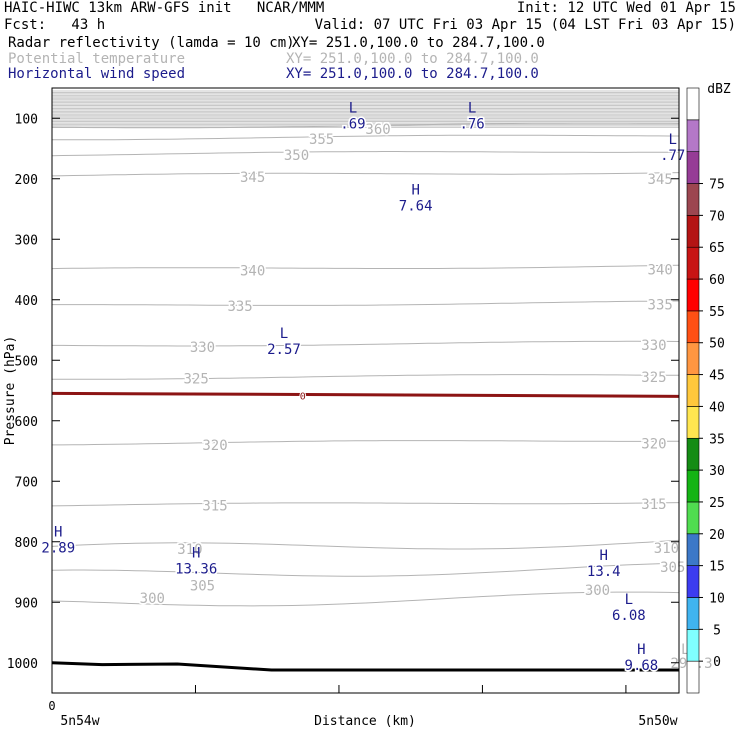  Describe the element at coordinates (717, 535) in the screenshot. I see `colorbar-level: 20` at that location.